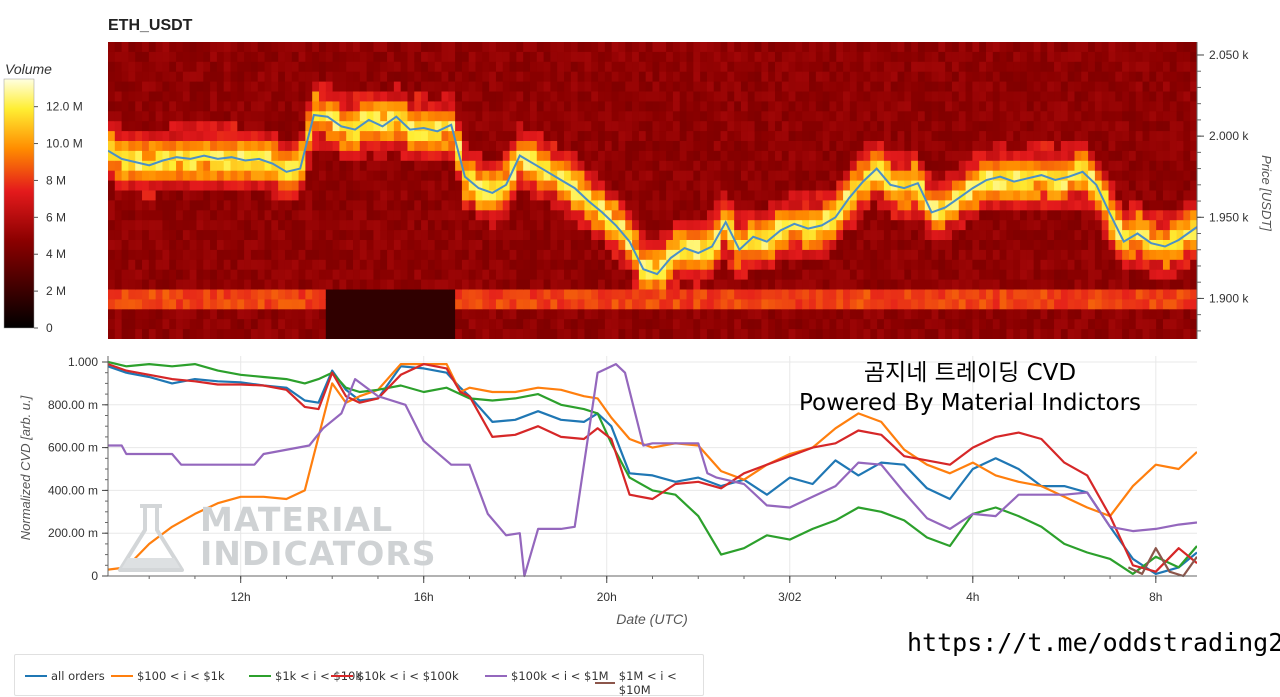 This screenshot has width=1280, height=697. What do you see at coordinates (972, 597) in the screenshot?
I see `cvd-x-tick-label: 4h` at bounding box center [972, 597].